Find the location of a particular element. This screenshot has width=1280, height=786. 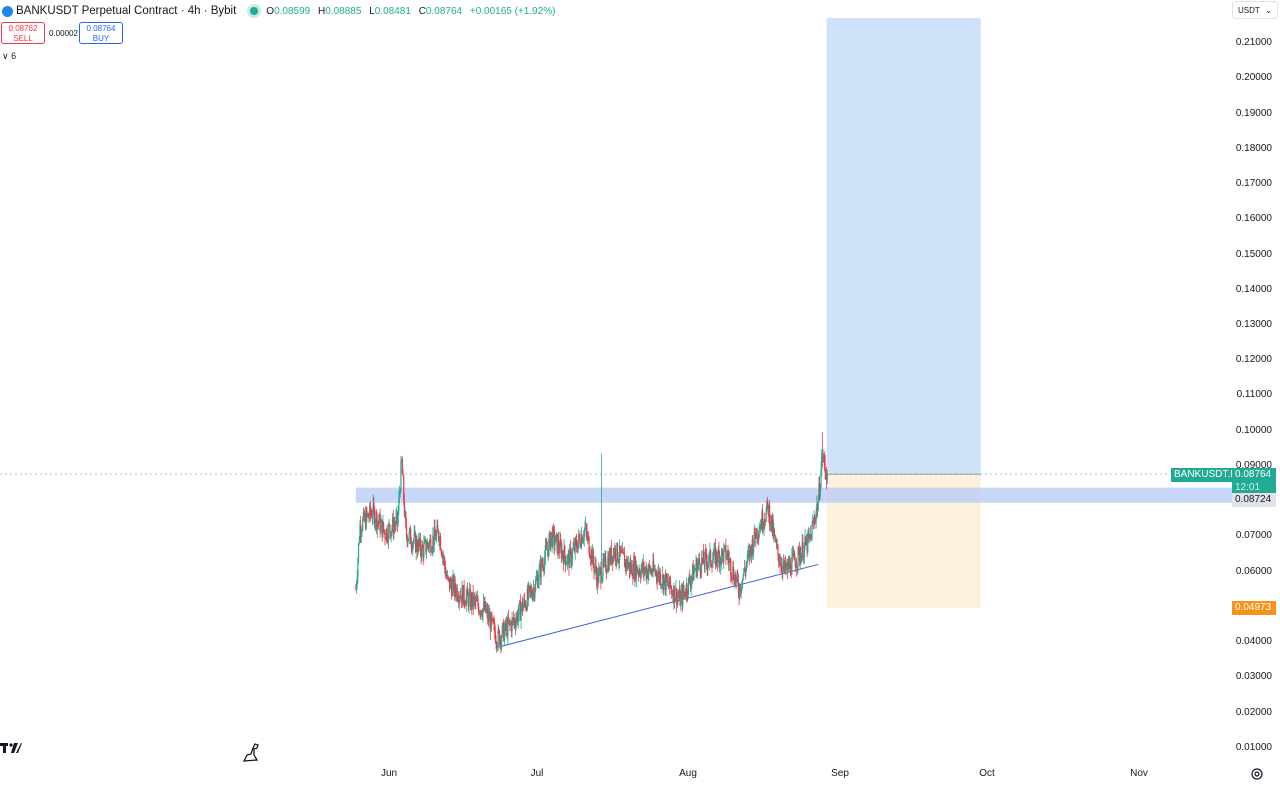

price-tick: 0.02000 is located at coordinates (1253, 712).